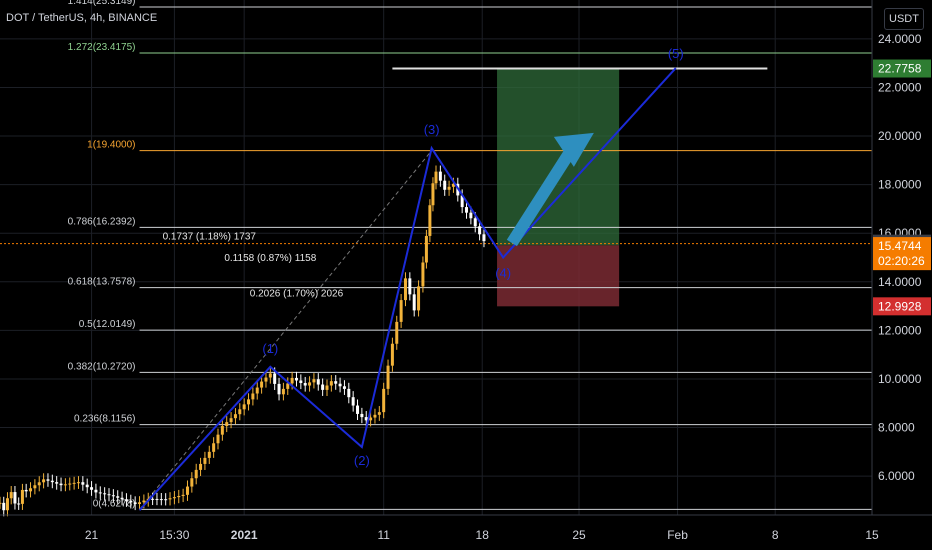 The height and width of the screenshot is (550, 932). I want to click on x-tick-label: 15:30, so click(174, 535).